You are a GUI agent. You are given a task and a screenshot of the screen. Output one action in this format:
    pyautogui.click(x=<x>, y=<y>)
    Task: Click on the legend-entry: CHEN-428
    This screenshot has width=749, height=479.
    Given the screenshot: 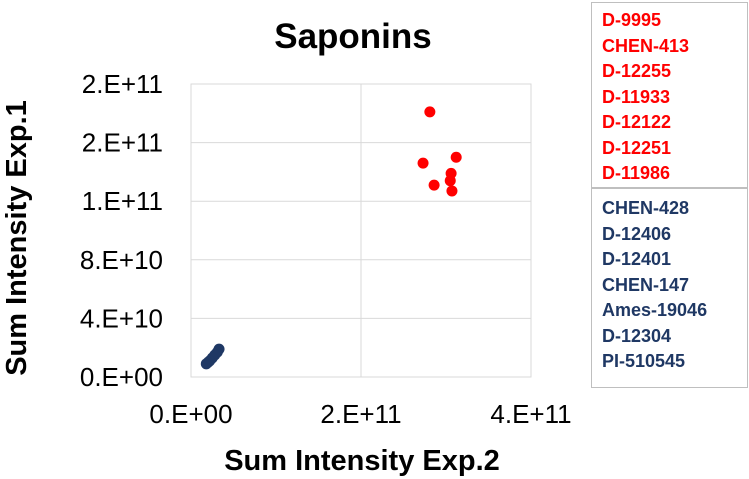 What is the action you would take?
    pyautogui.click(x=646, y=208)
    